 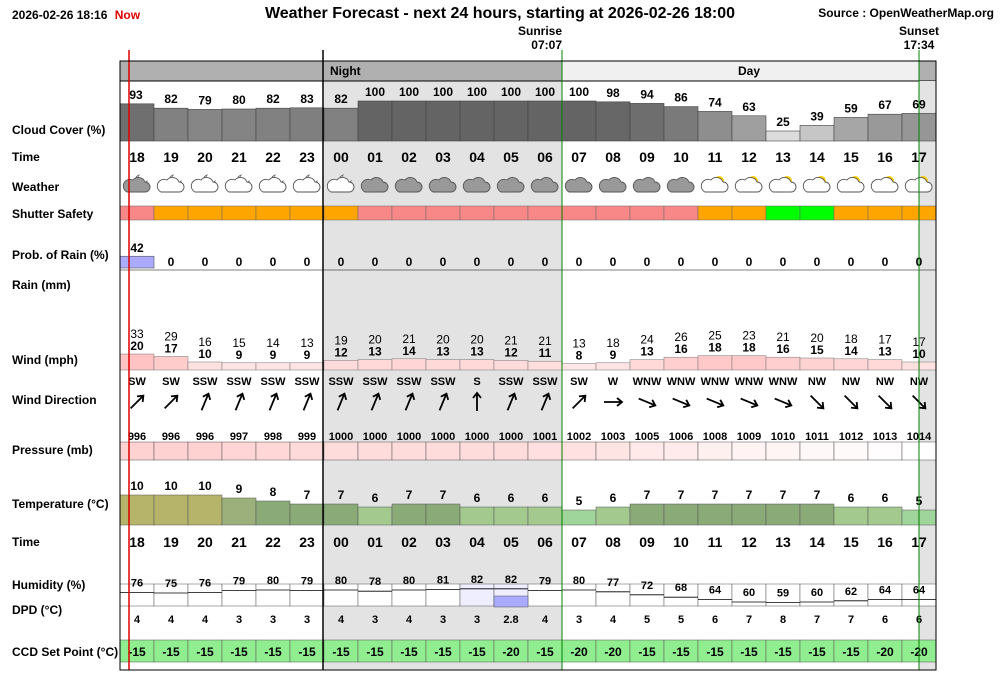 What do you see at coordinates (579, 437) in the screenshot?
I see `pressure-value: 1002` at bounding box center [579, 437].